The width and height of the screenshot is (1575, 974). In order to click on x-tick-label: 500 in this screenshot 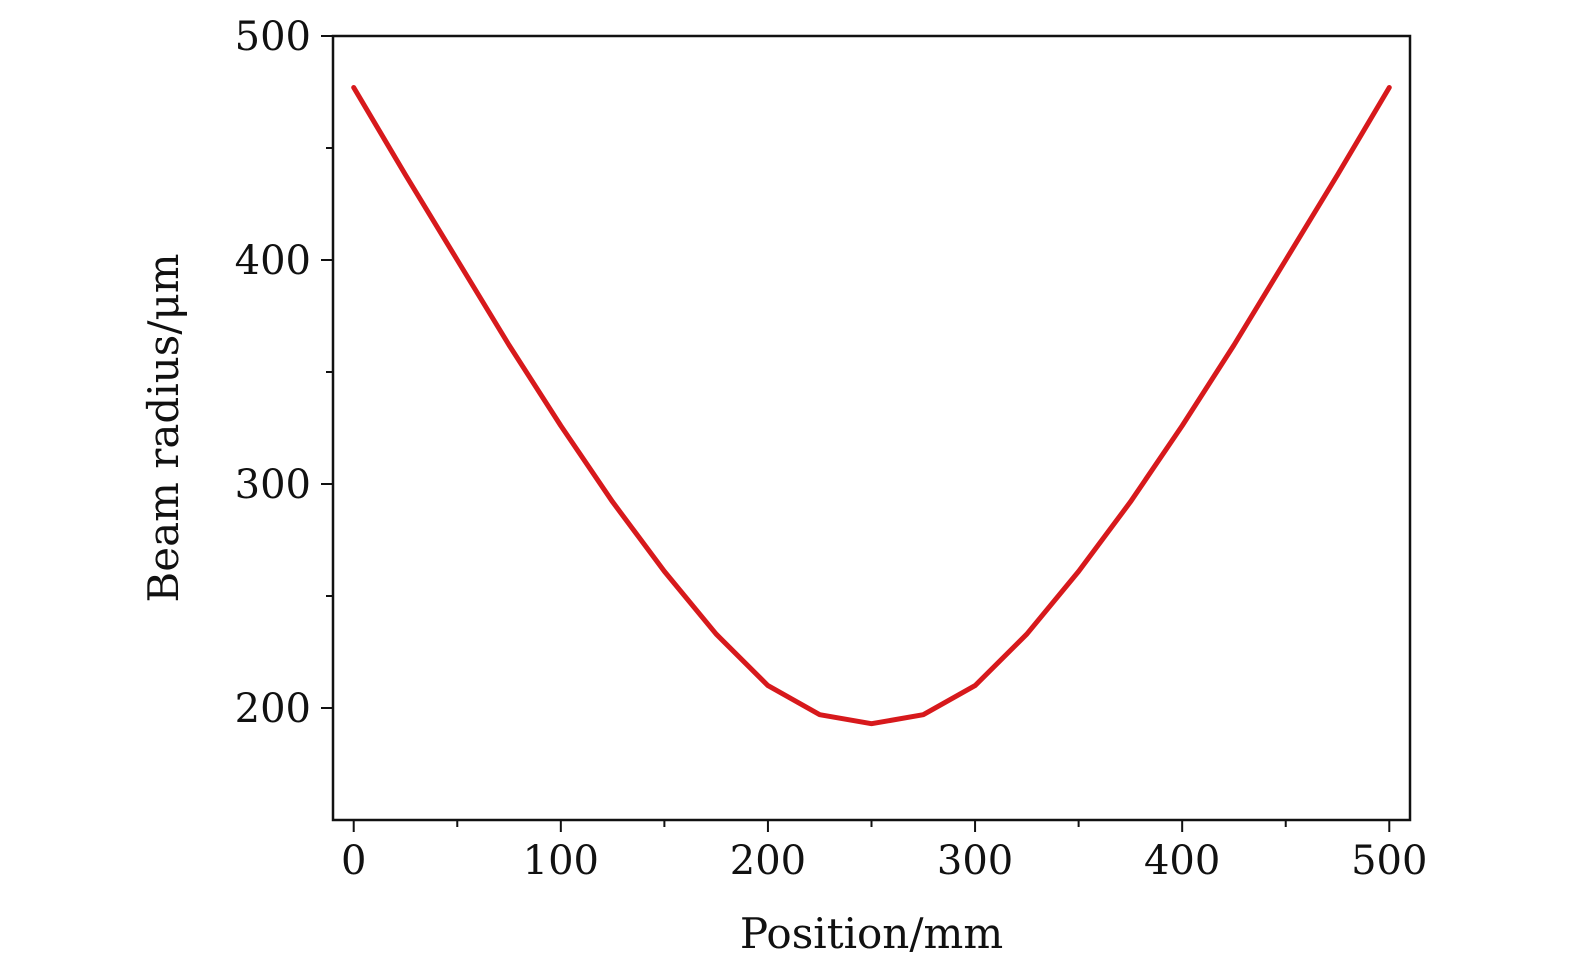, I will do `click(1389, 861)`.